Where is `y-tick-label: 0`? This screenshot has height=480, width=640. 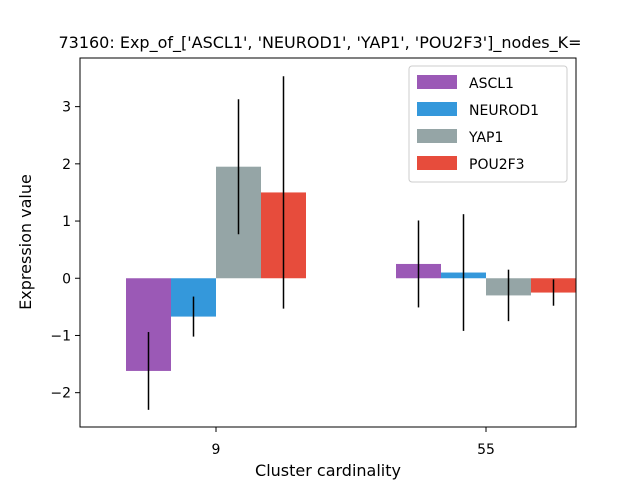 y-tick-label: 0 is located at coordinates (66, 279).